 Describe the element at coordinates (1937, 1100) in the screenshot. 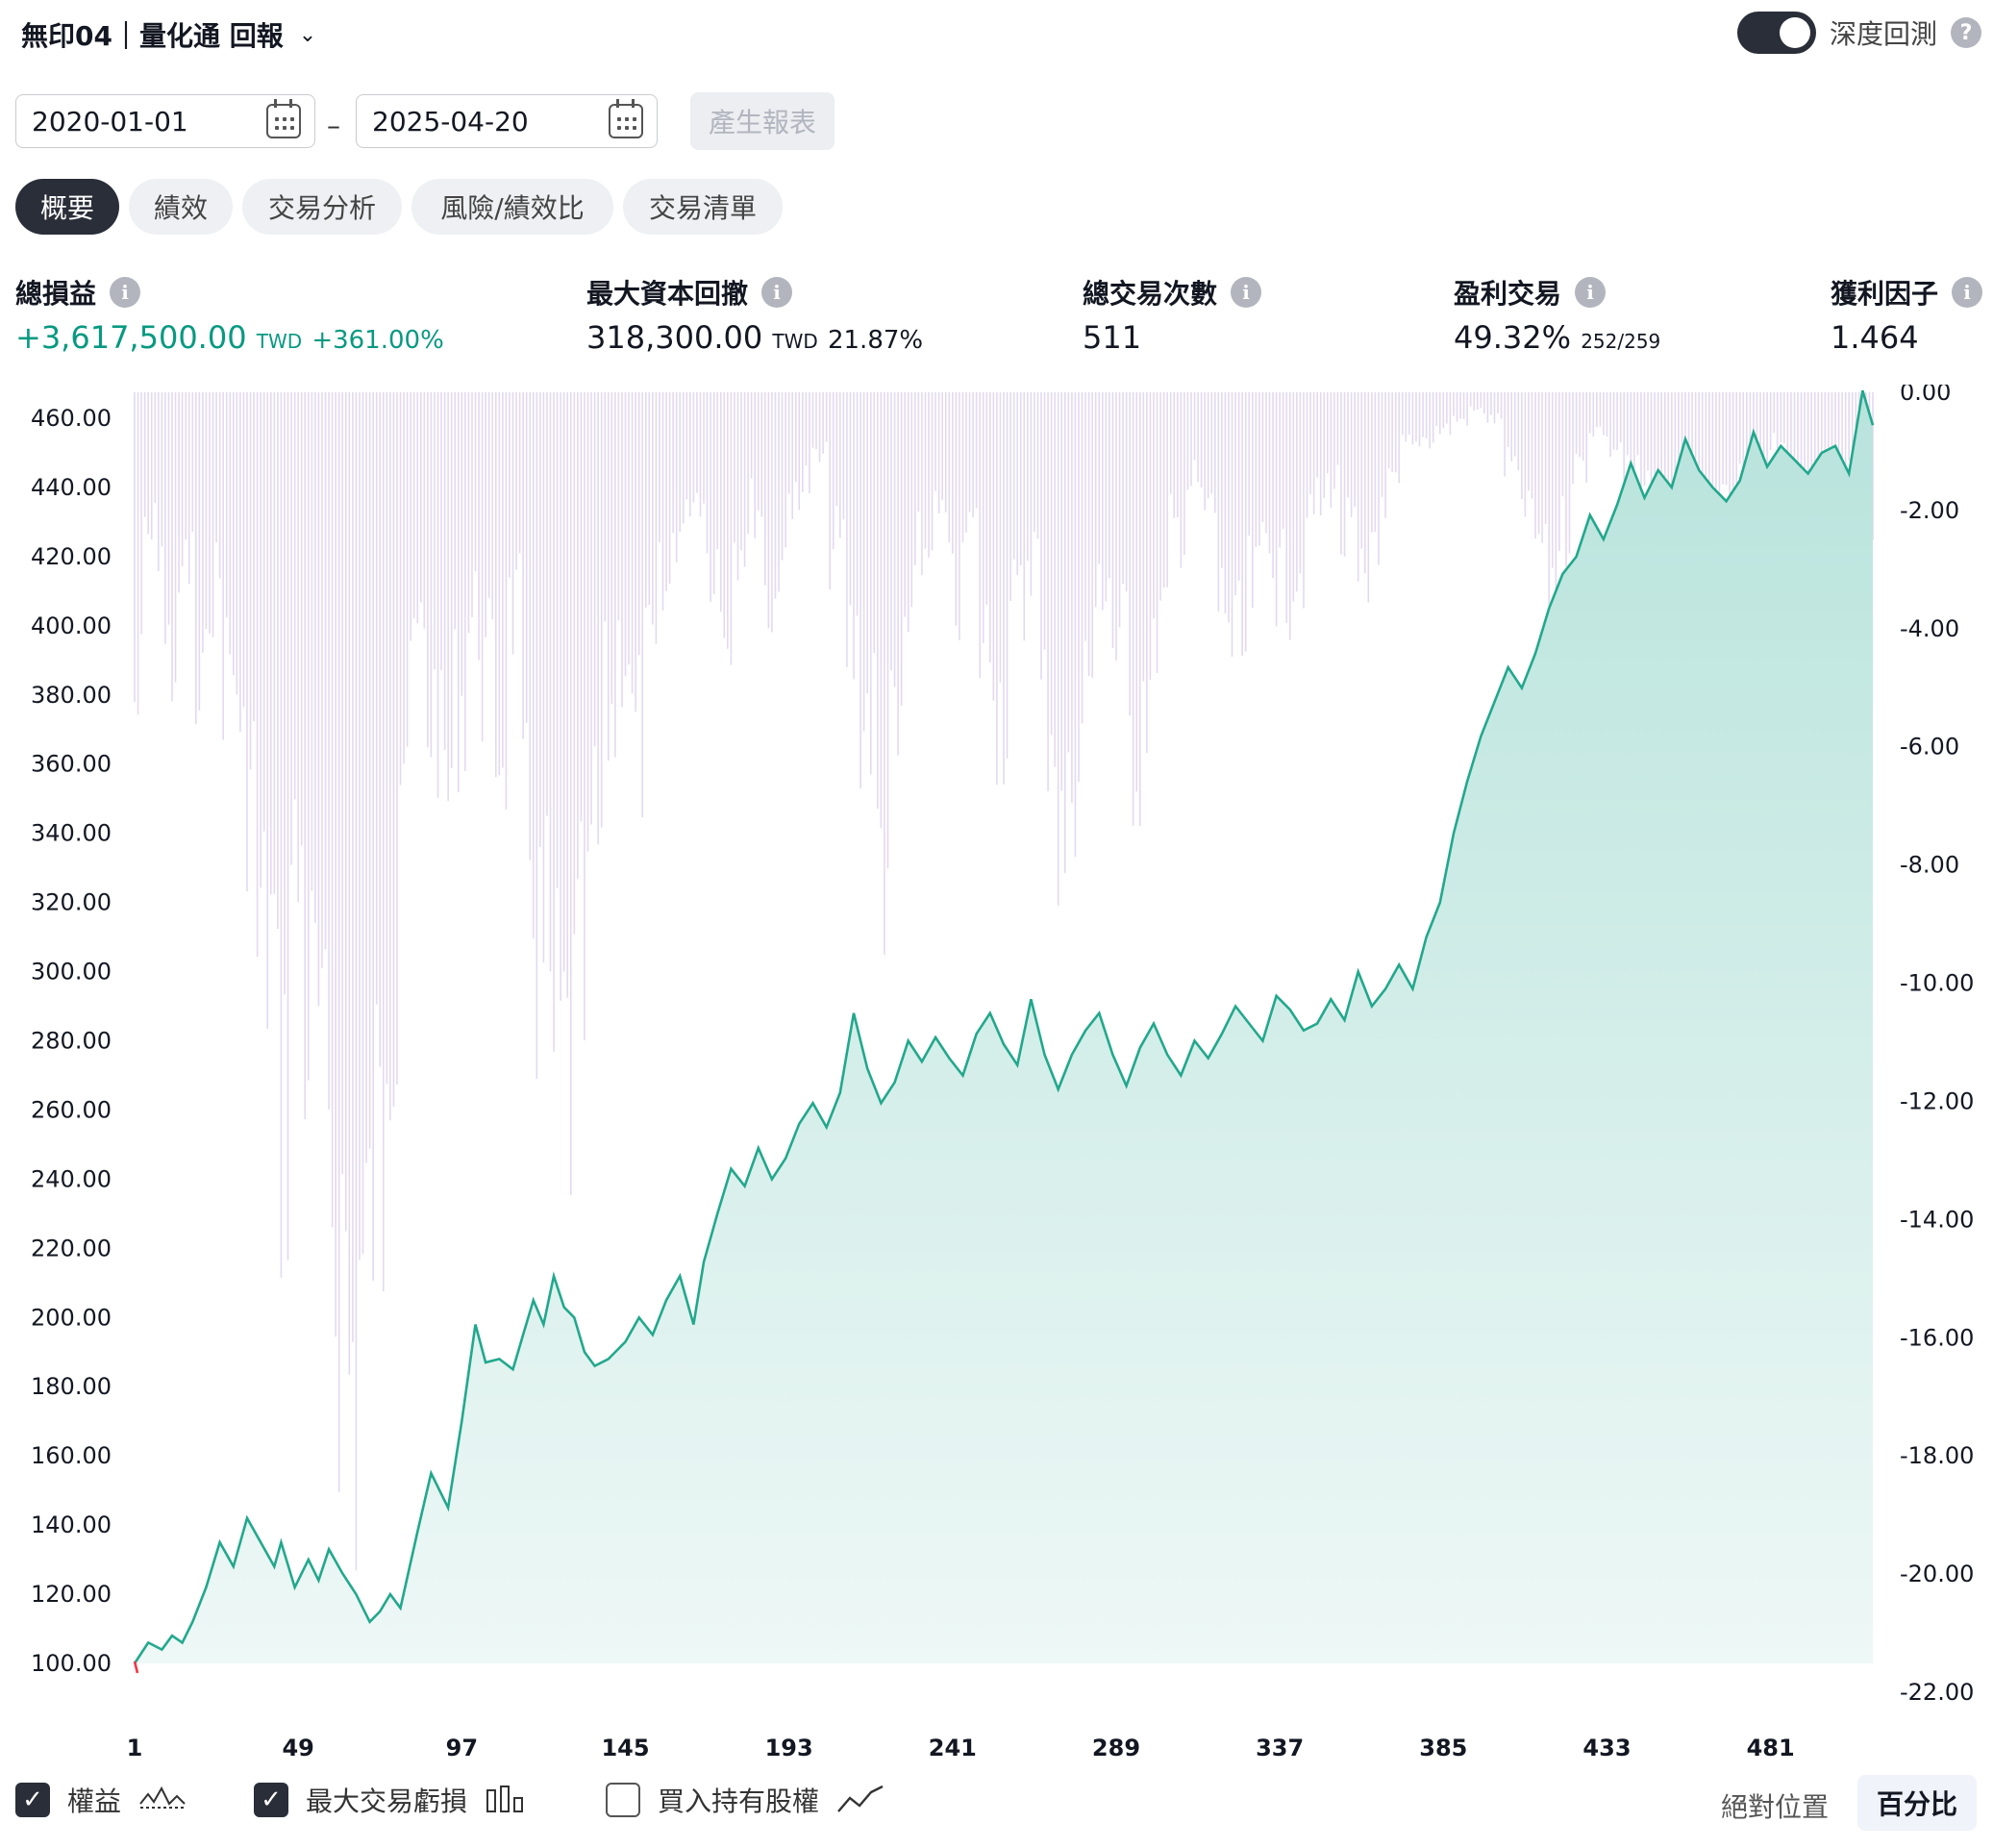

I see `right-tick-label: -12.00` at that location.